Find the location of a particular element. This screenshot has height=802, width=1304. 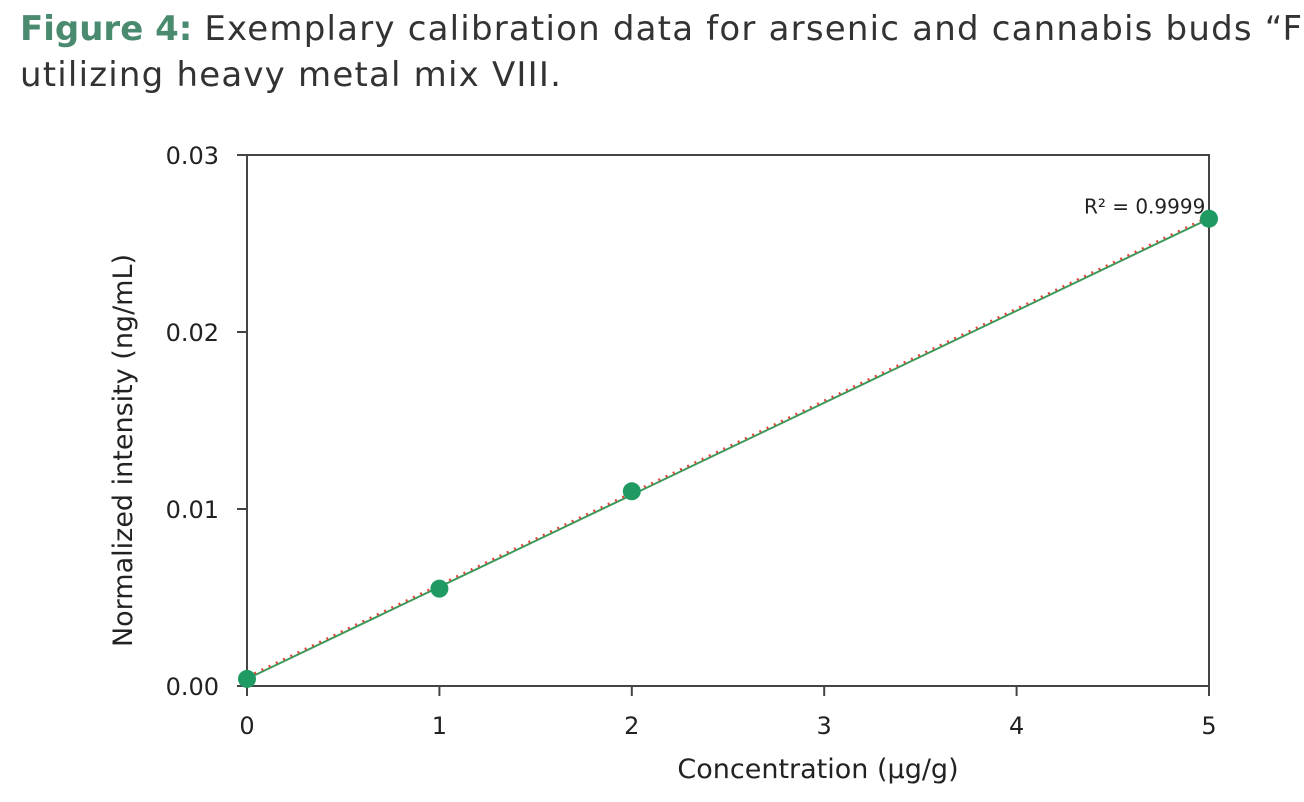

y-tick-label: 0.03 is located at coordinates (192, 156).